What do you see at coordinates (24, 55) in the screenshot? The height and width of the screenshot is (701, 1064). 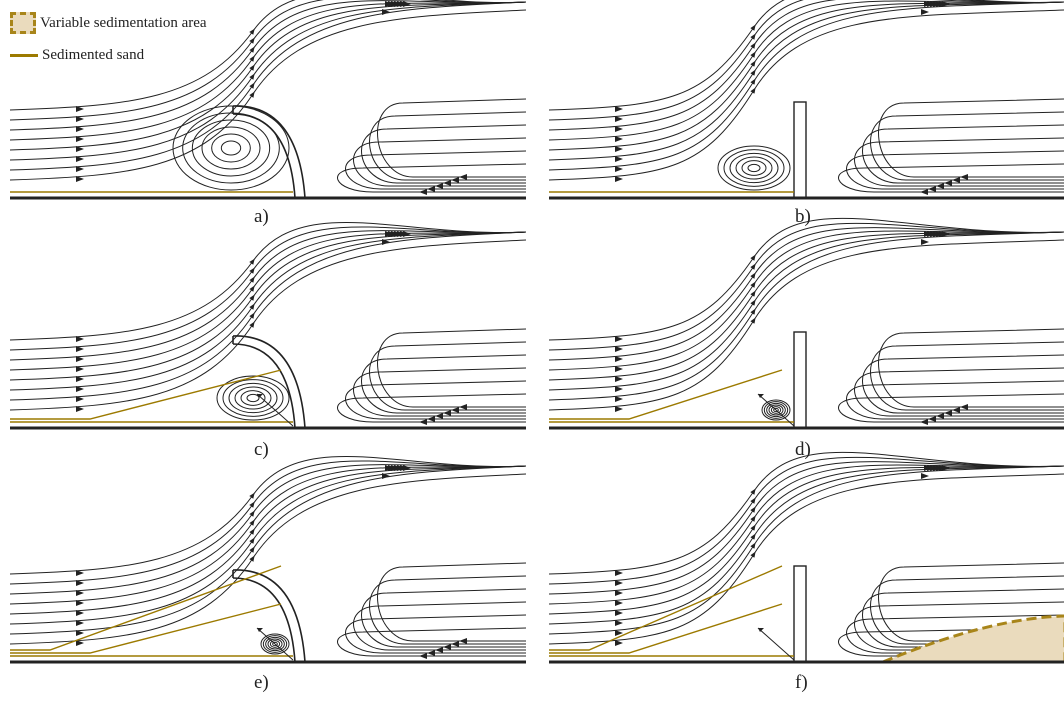 I see `sedimented-sand-swatch` at bounding box center [24, 55].